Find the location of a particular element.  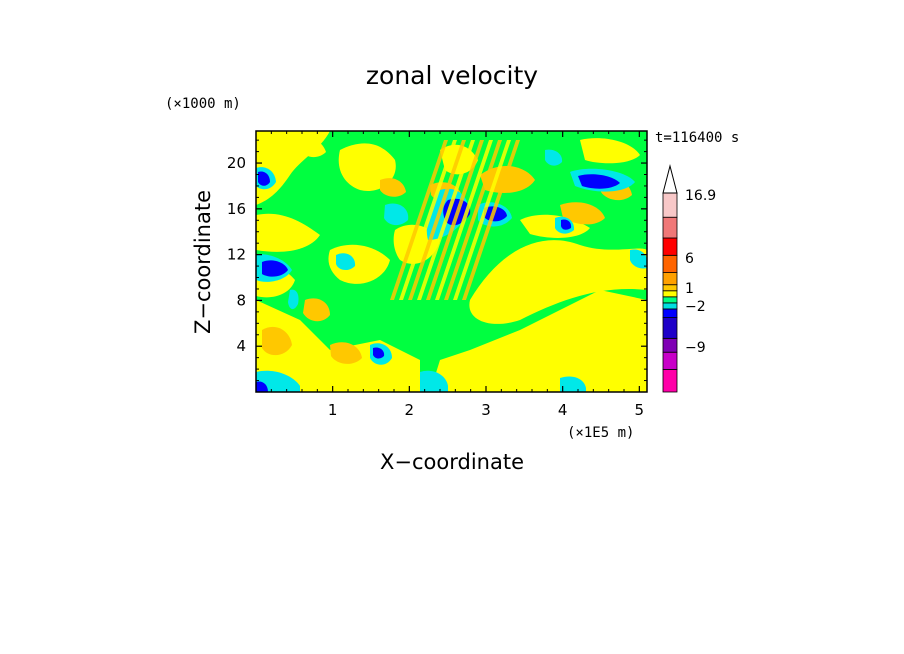

y-scale-note: (×1000 m) is located at coordinates (203, 104).